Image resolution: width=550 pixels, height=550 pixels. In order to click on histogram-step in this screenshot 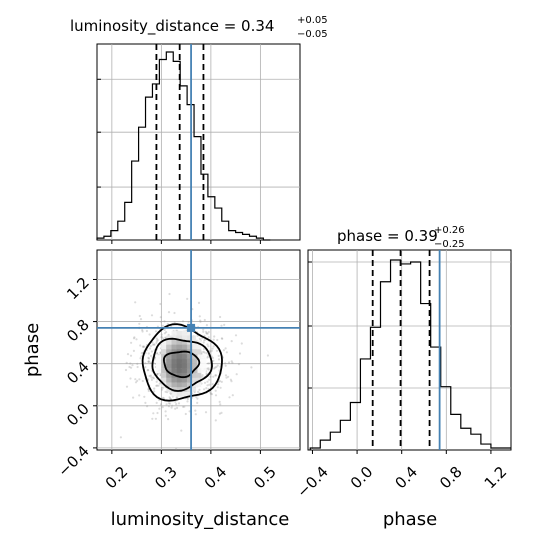, I will do `click(183, 146)`.